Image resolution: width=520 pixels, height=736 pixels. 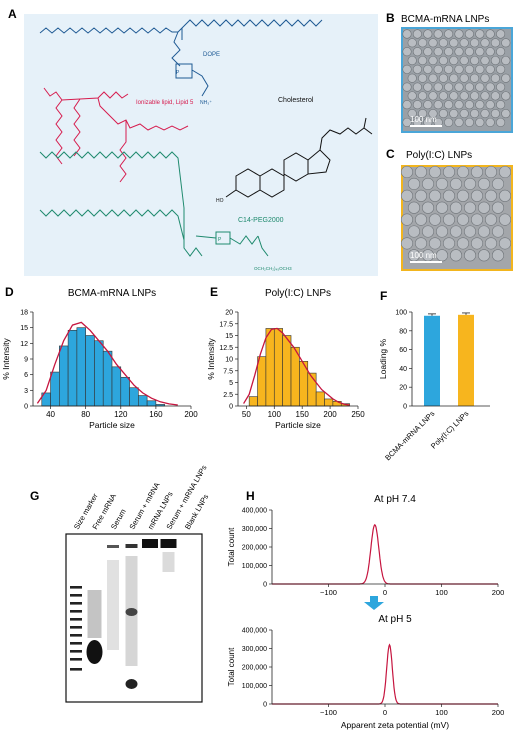 What do you see at coordinates (24, 328) in the screenshot?
I see `y-tick-label: 15` at bounding box center [24, 328].